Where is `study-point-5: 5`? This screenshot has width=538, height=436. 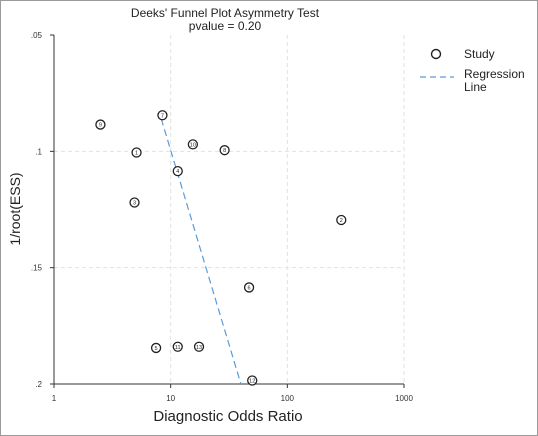
study-point-5: 5 is located at coordinates (156, 348).